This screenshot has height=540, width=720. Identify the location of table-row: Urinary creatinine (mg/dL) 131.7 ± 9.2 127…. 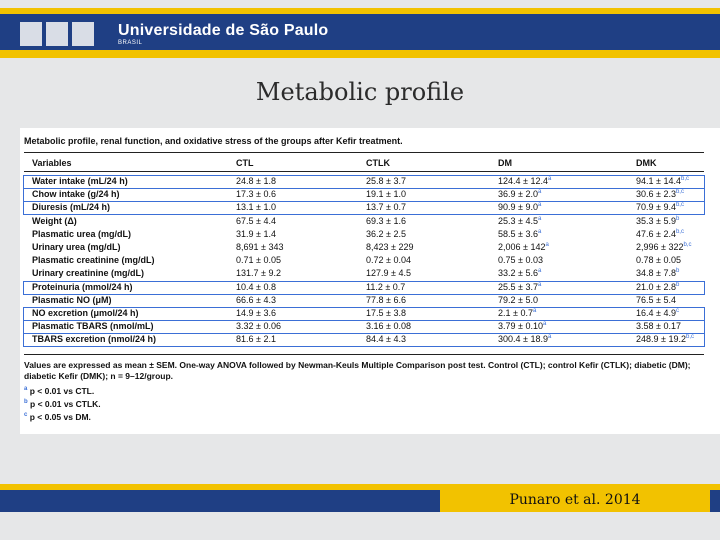
(364, 274).